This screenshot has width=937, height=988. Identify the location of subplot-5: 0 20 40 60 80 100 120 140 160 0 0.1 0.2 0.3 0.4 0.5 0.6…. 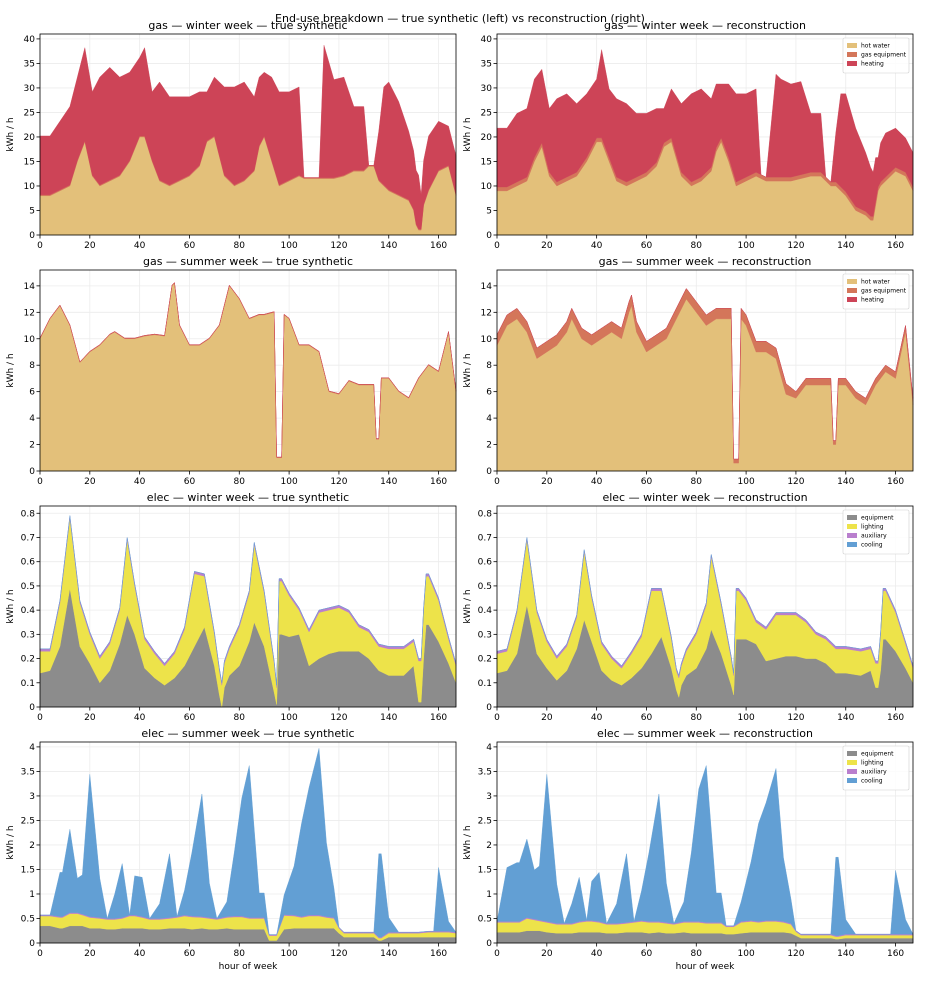
(688, 607).